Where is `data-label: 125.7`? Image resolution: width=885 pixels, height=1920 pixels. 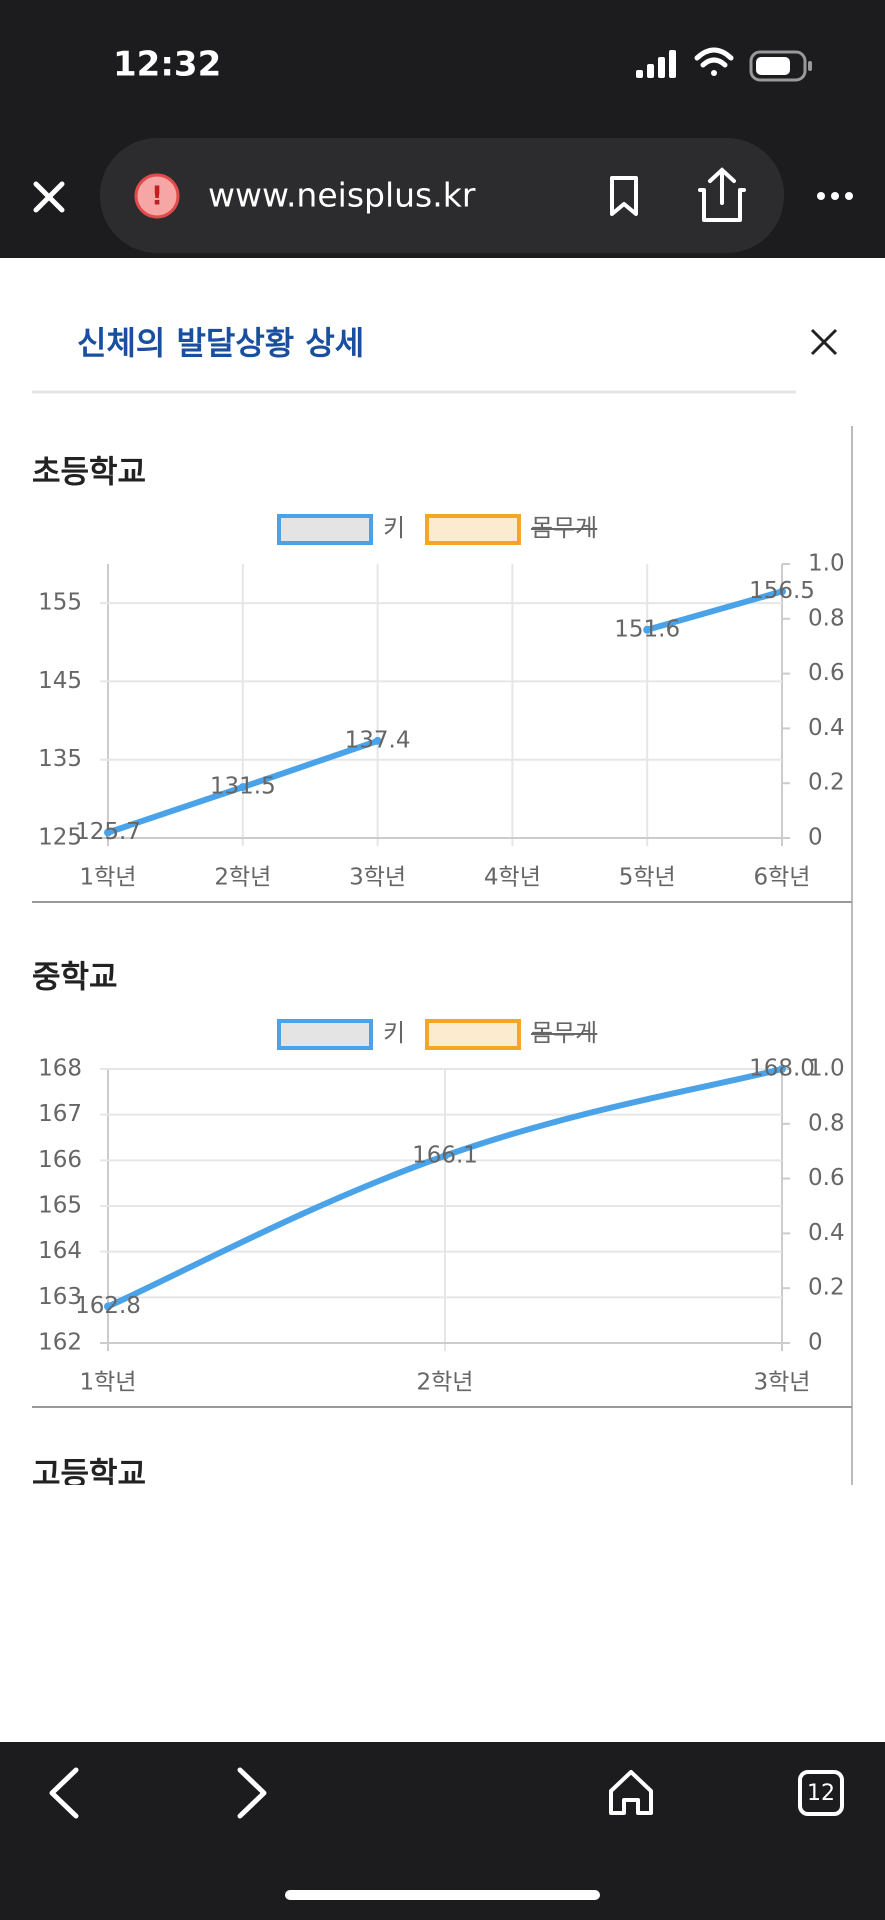 data-label: 125.7 is located at coordinates (108, 832).